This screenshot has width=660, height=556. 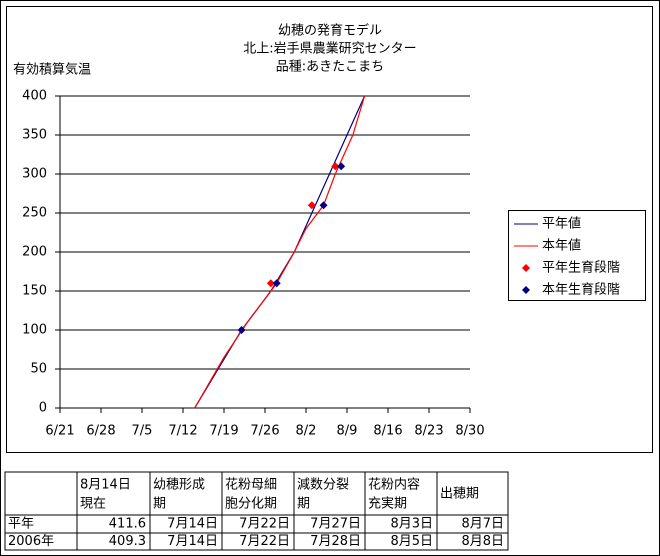 What do you see at coordinates (482, 524) in the screenshot?
I see `table-cell: 8月7日` at bounding box center [482, 524].